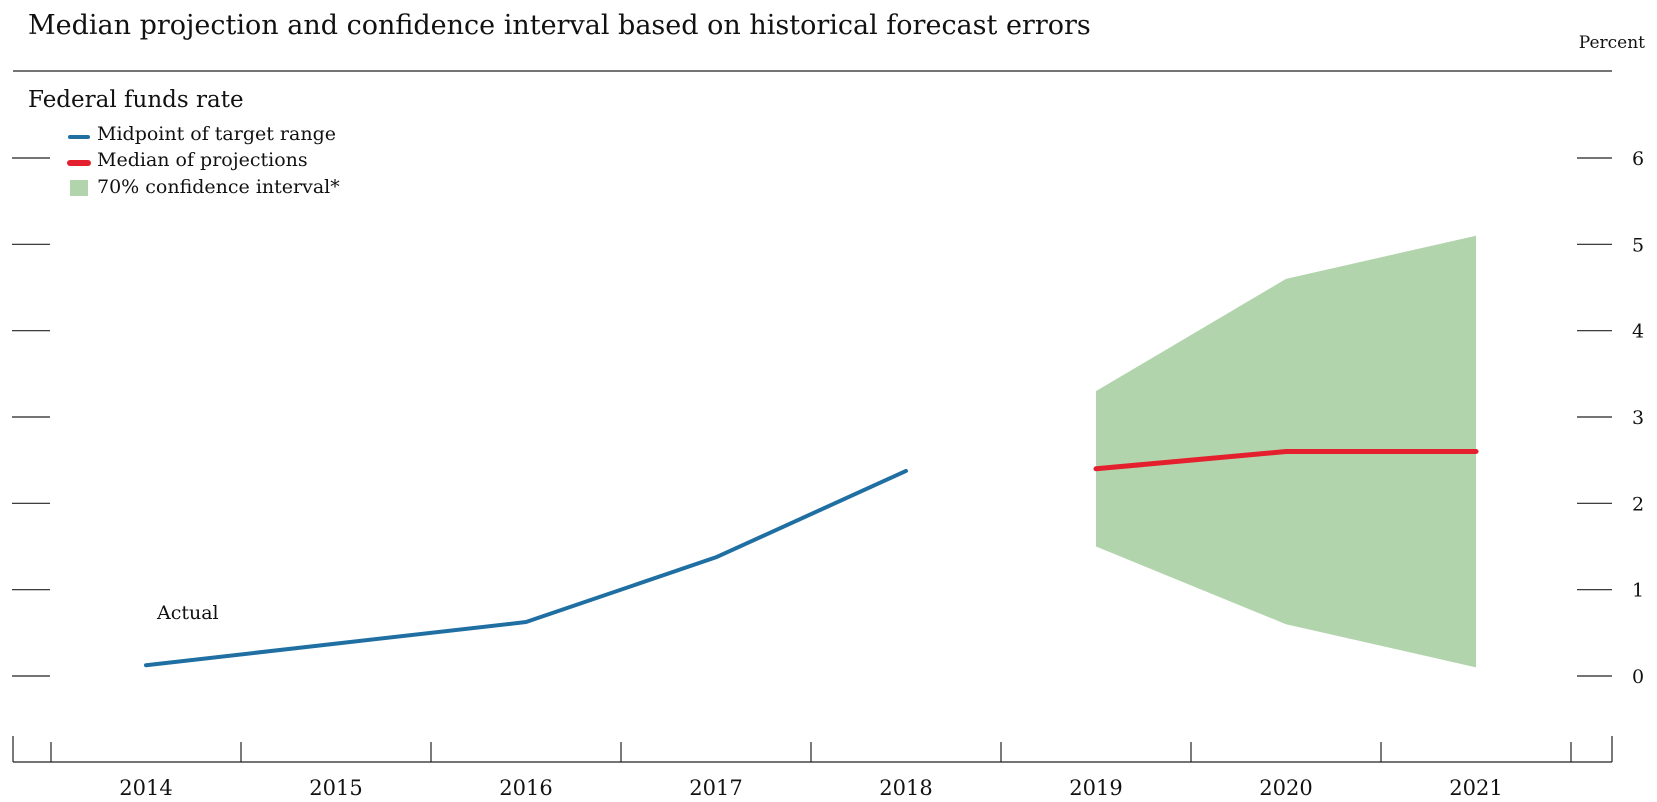  I want to click on legend-label-1: Median of projections, so click(202, 160).